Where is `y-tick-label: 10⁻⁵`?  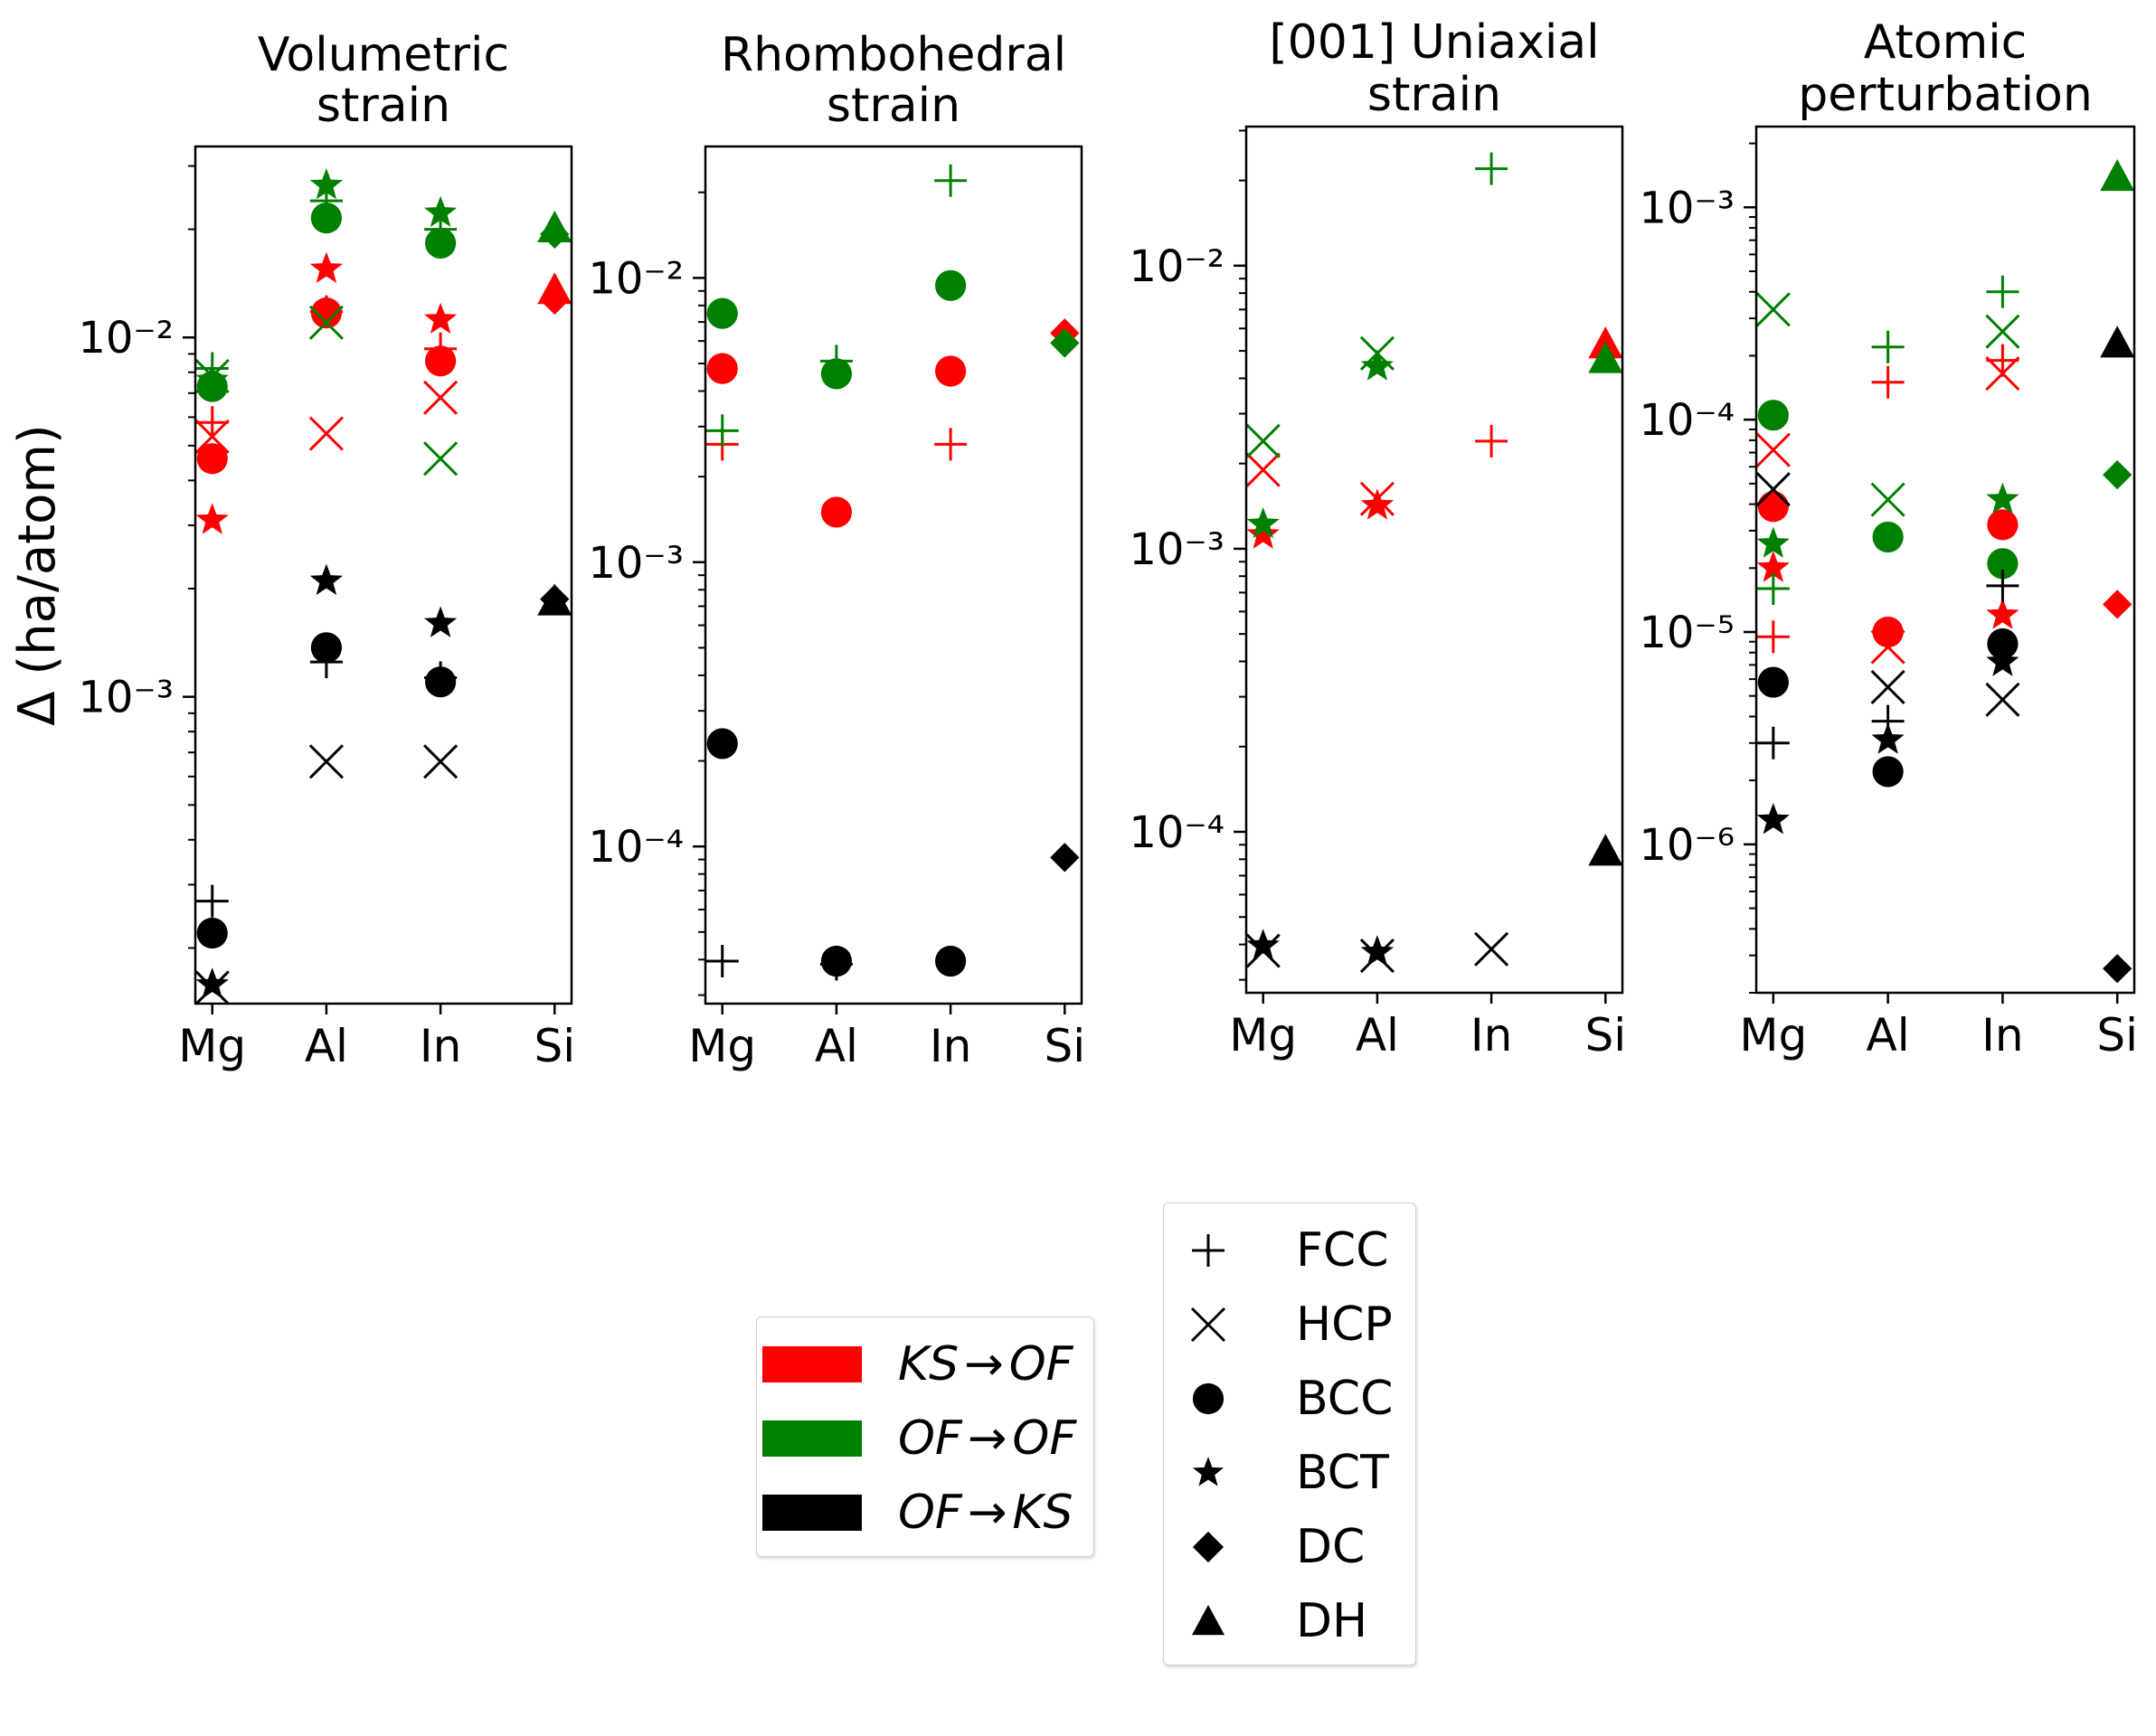 y-tick-label: 10⁻⁵ is located at coordinates (1687, 633).